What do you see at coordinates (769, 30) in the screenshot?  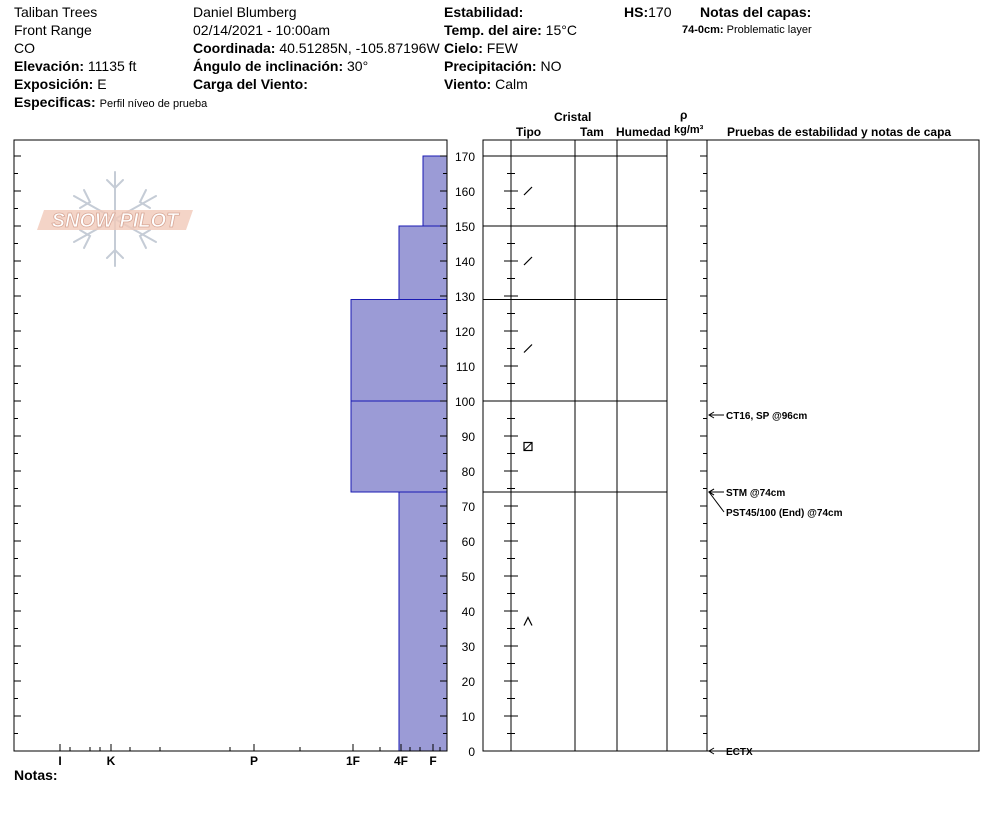 I see `layer-note-text: Problematic layer` at bounding box center [769, 30].